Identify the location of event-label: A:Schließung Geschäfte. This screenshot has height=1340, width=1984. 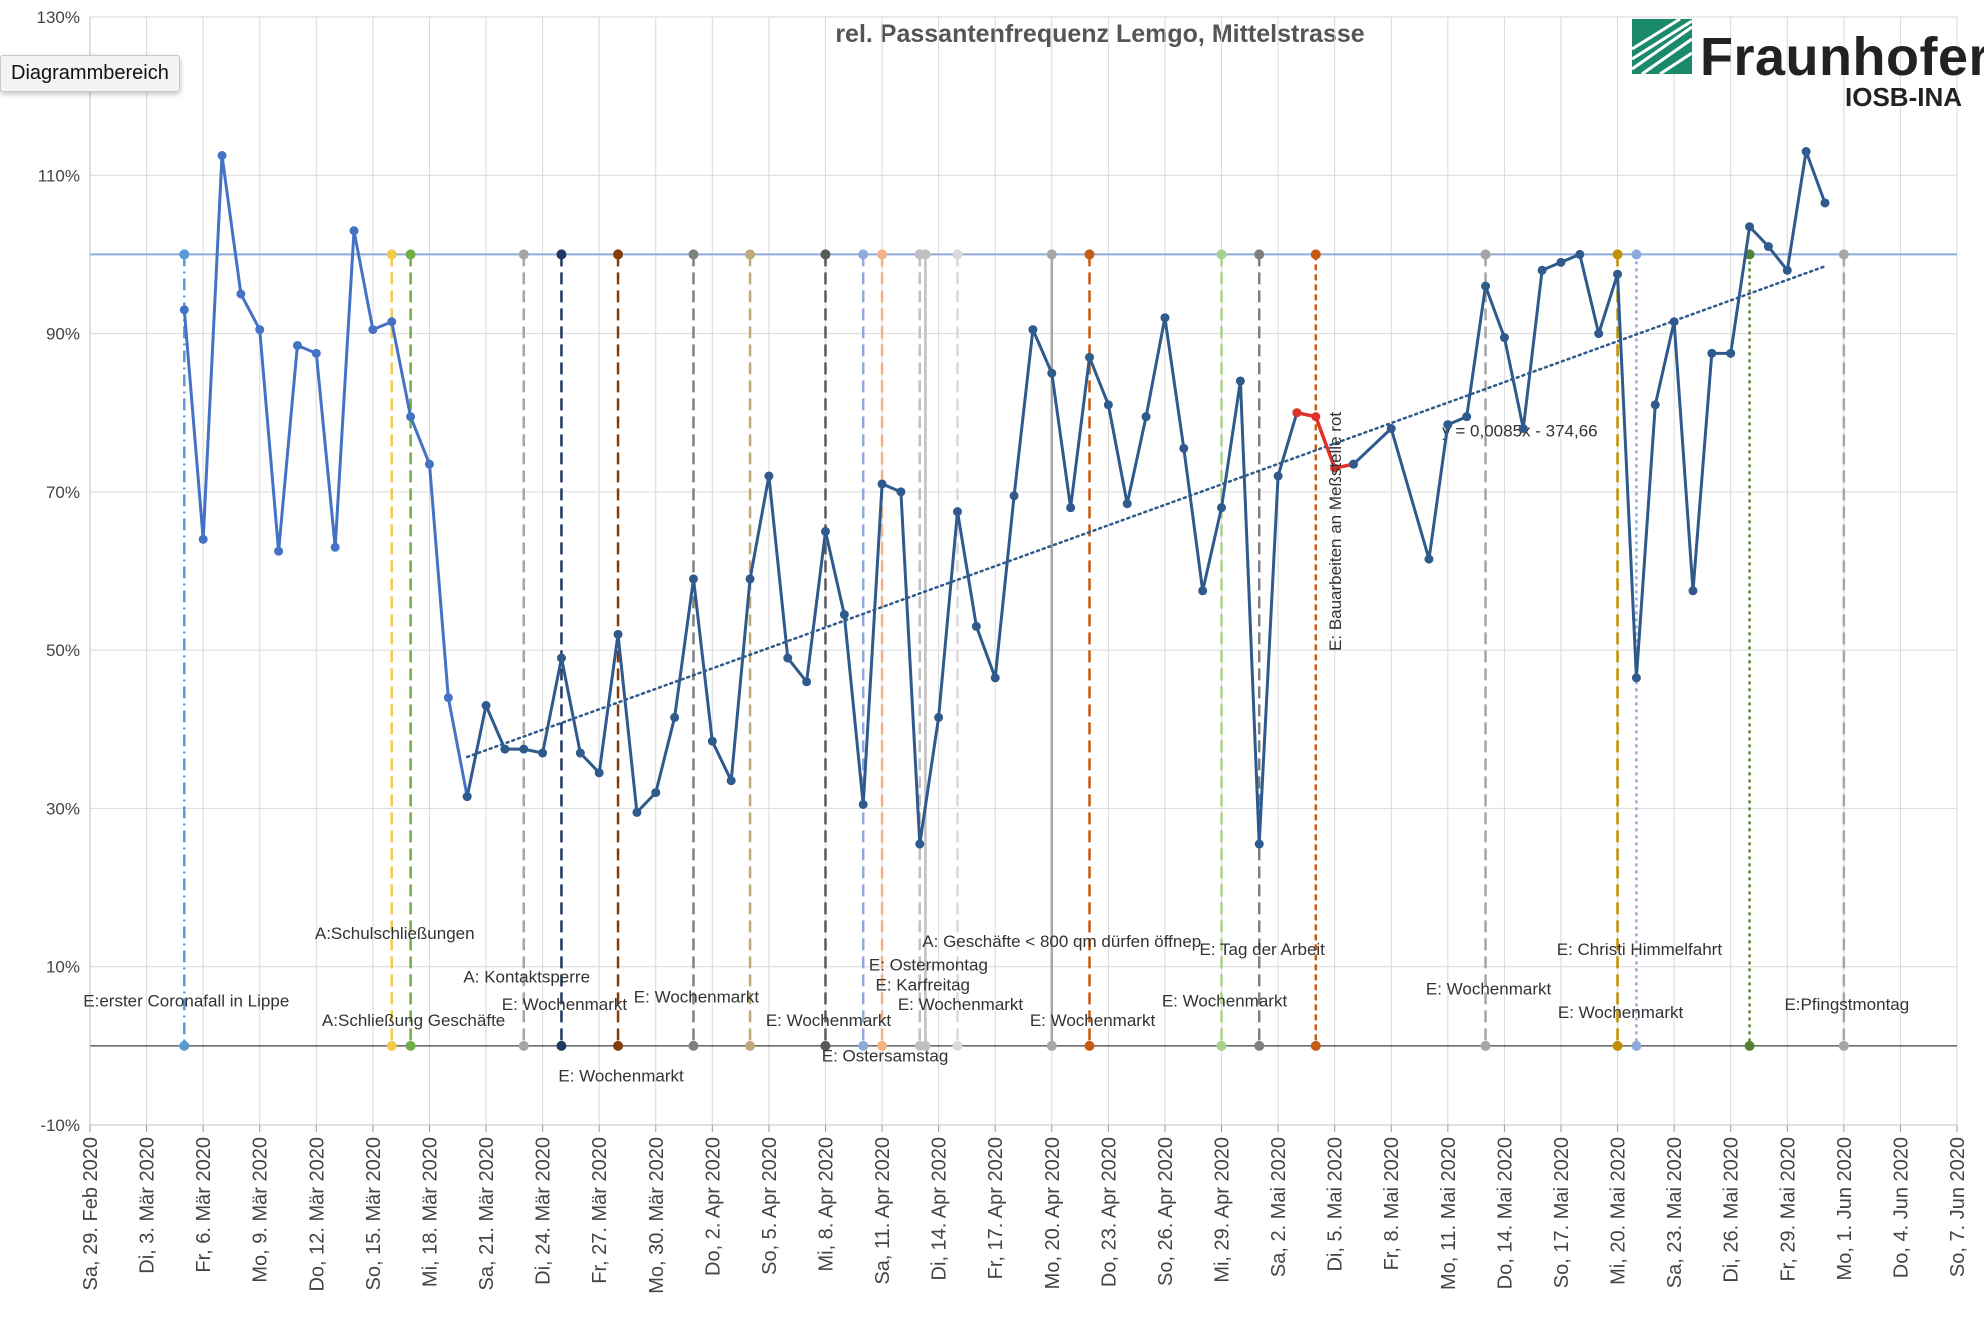
(413, 1020).